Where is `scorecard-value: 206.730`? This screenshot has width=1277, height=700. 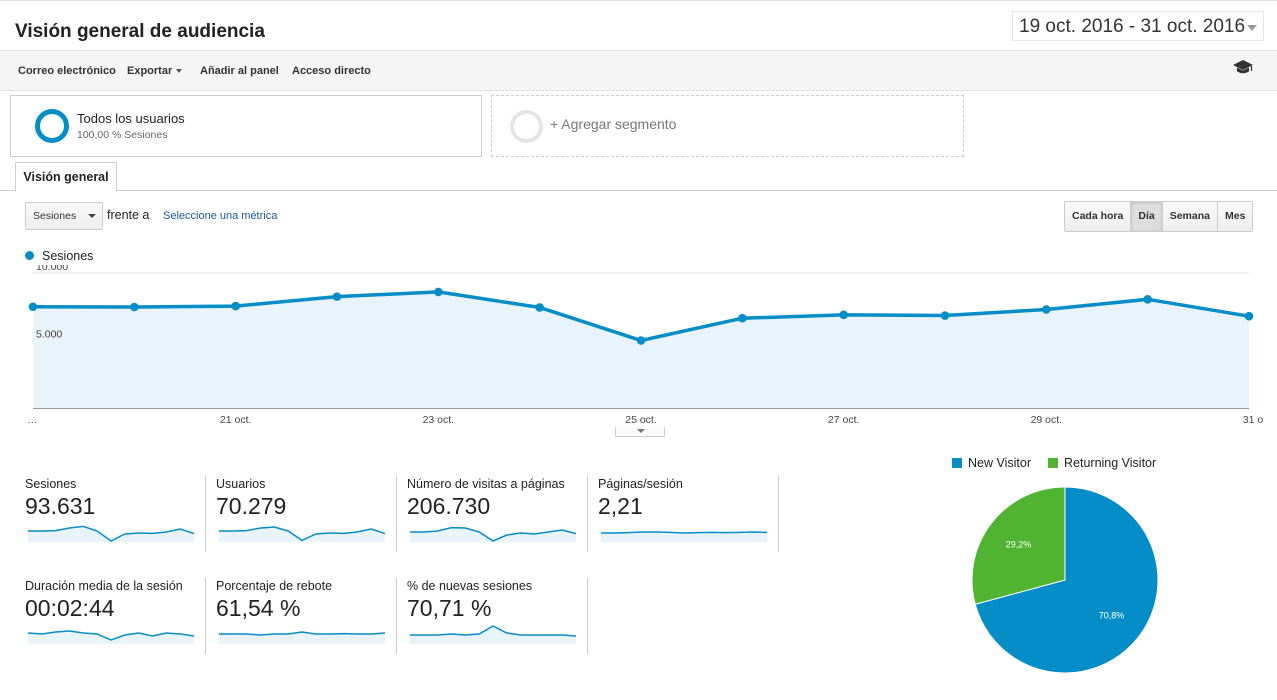 scorecard-value: 206.730 is located at coordinates (449, 506).